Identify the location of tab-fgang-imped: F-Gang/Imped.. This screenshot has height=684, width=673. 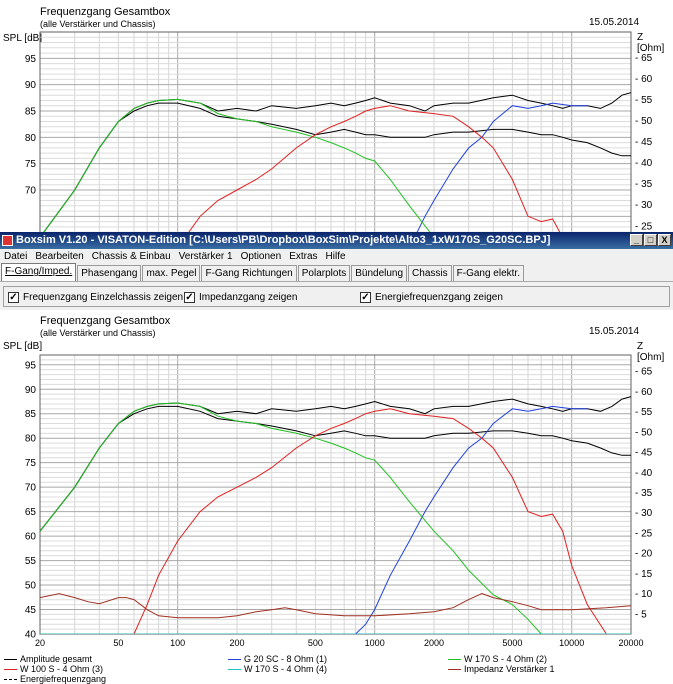
(39, 272).